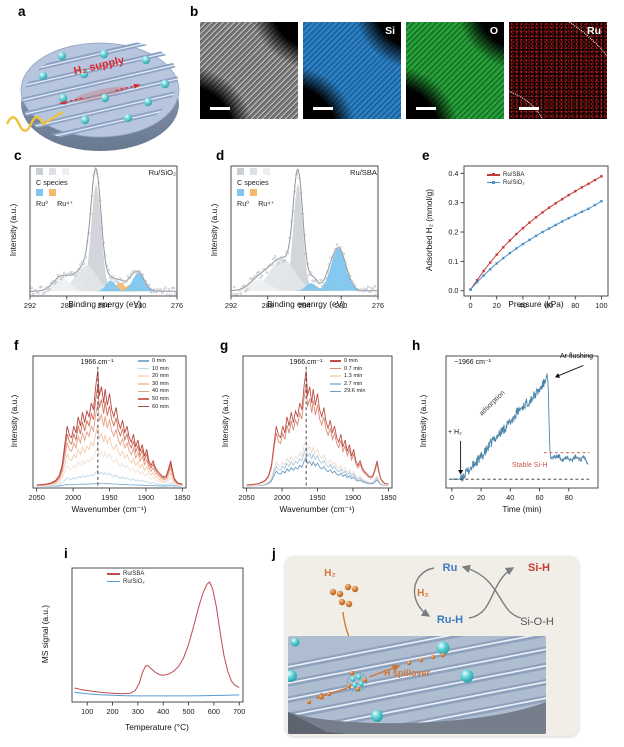 This screenshot has height=747, width=624. What do you see at coordinates (30, 305) in the screenshot?
I see `tick-label: 292` at bounding box center [30, 305].